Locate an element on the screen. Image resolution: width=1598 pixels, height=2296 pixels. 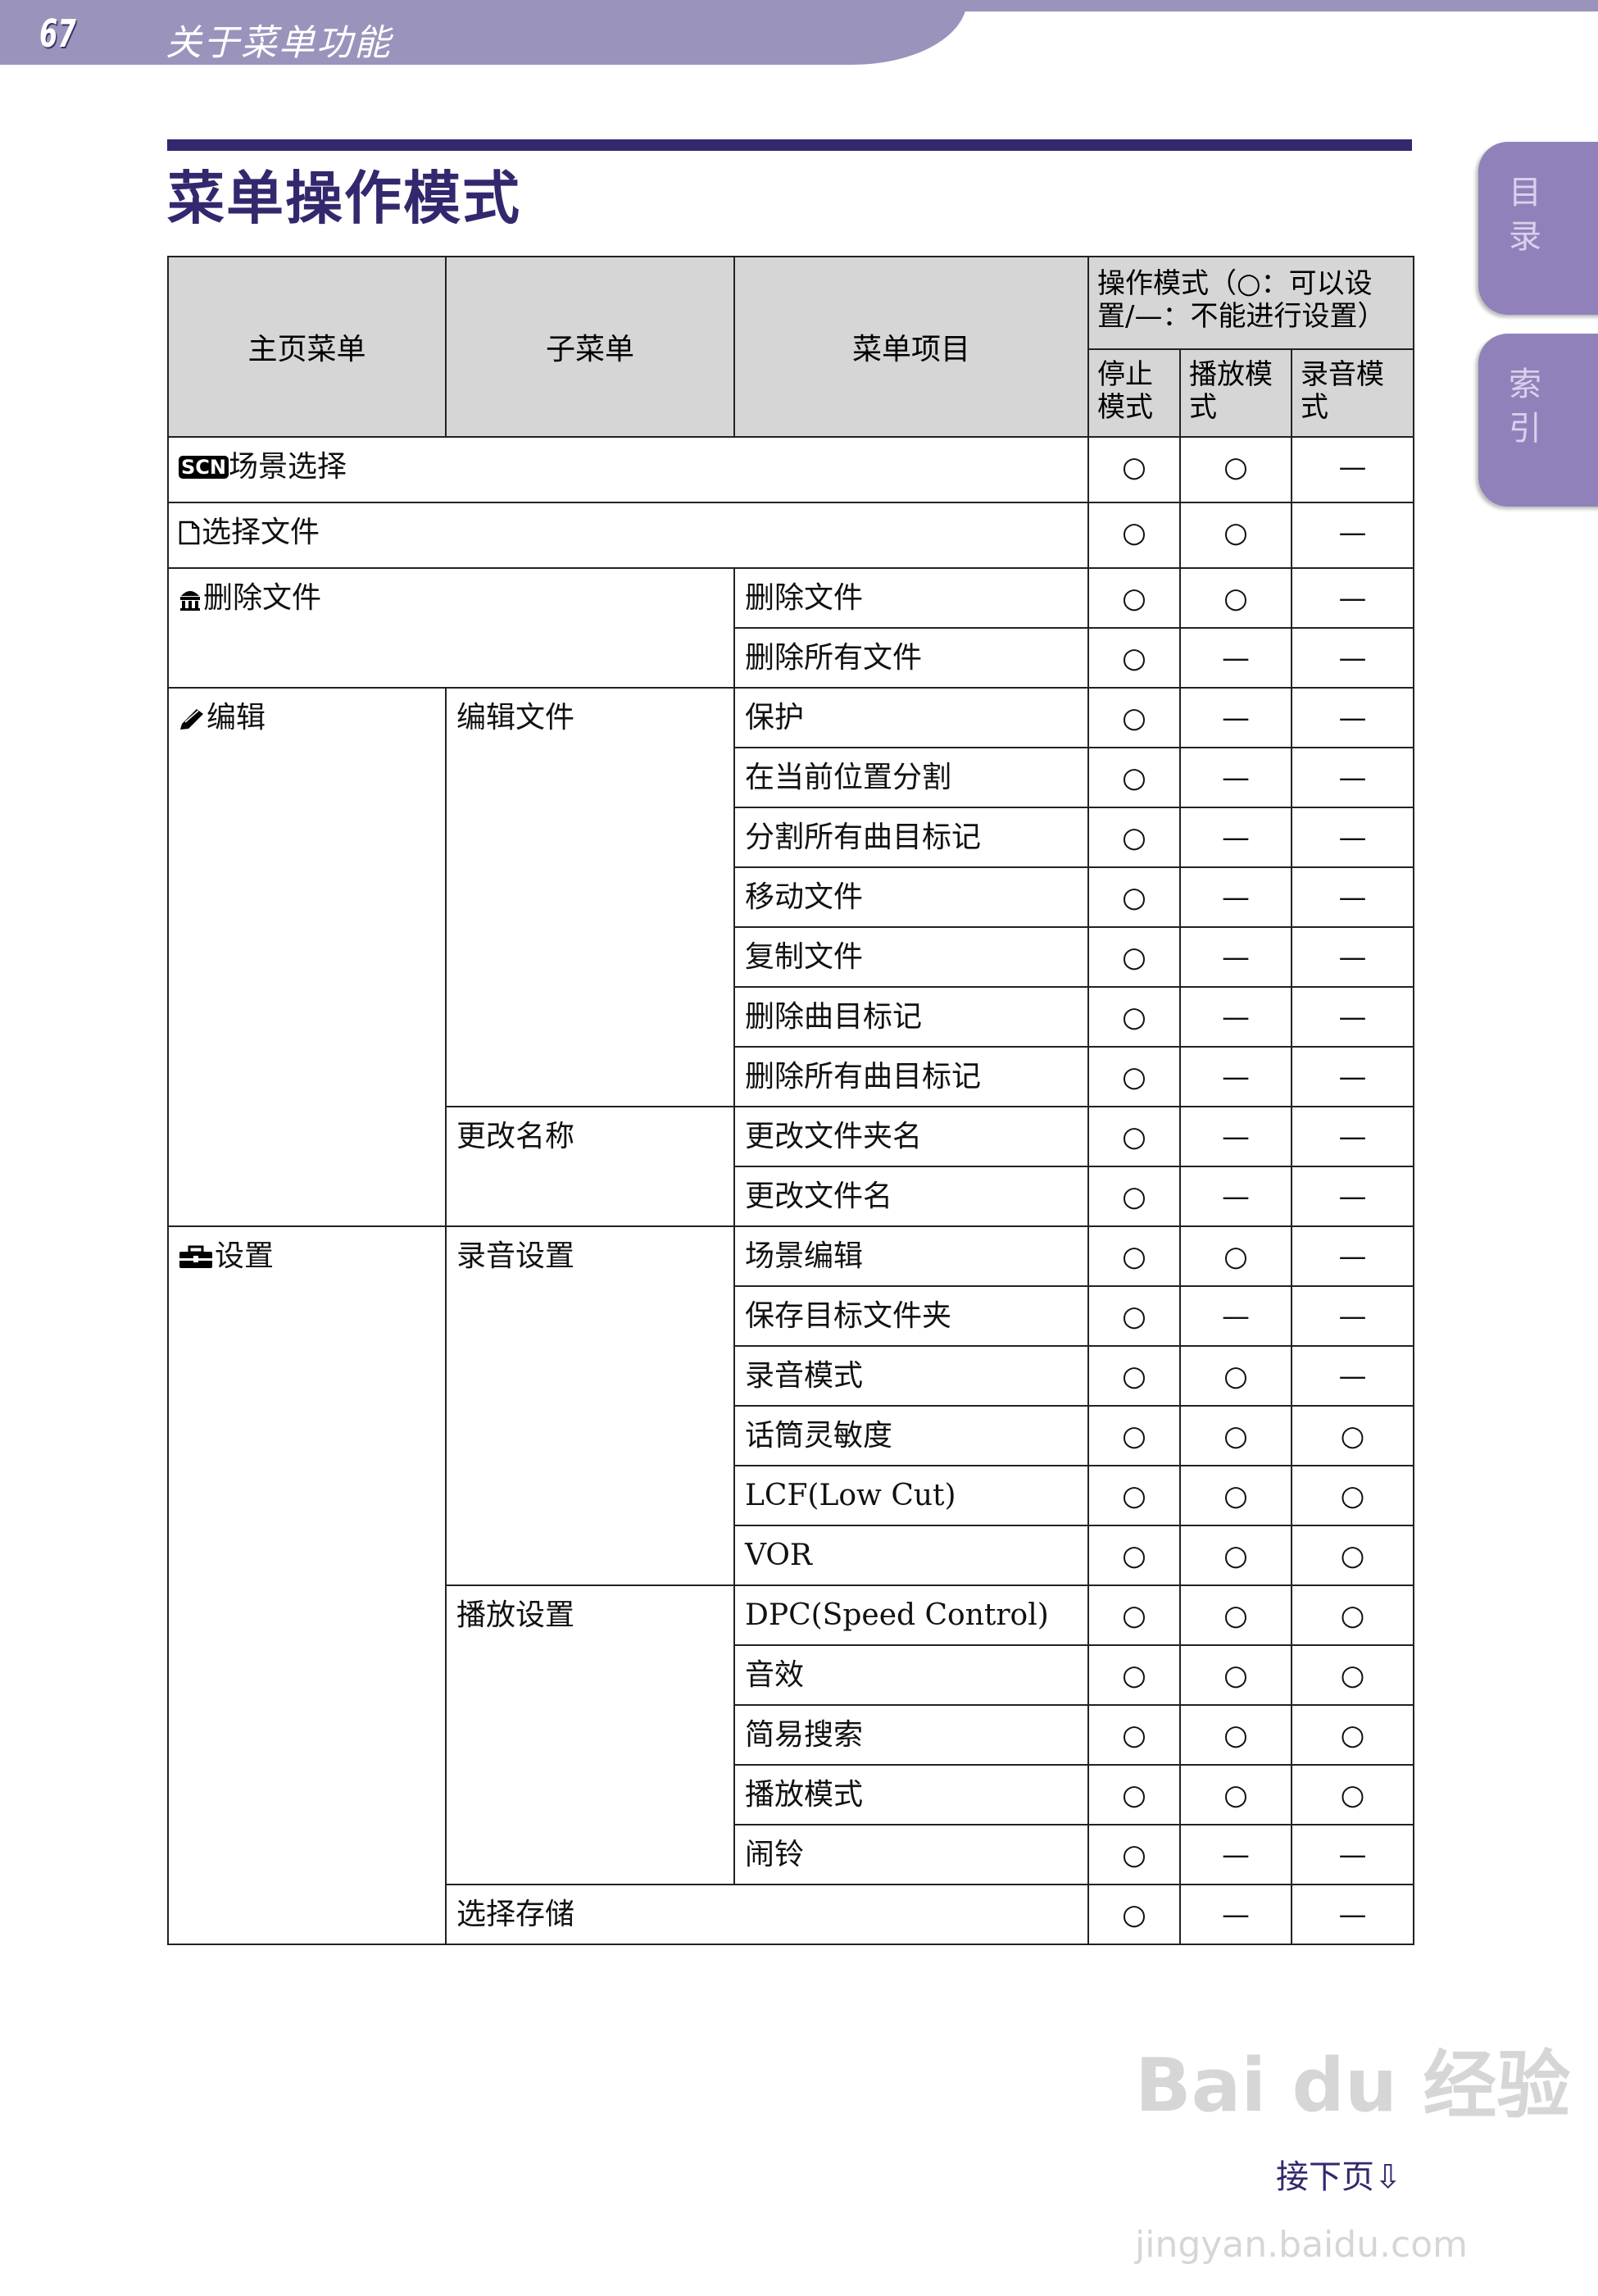
main-menu-cell-label: 设置 is located at coordinates (245, 1256).